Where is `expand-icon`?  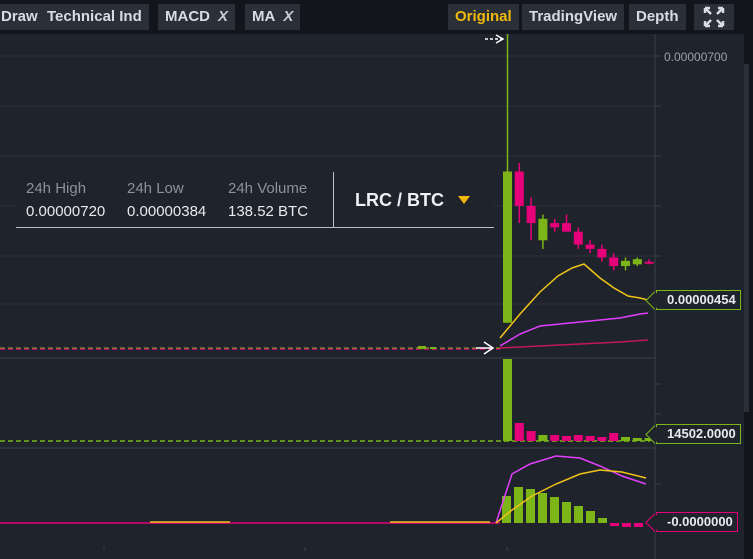 expand-icon is located at coordinates (714, 17).